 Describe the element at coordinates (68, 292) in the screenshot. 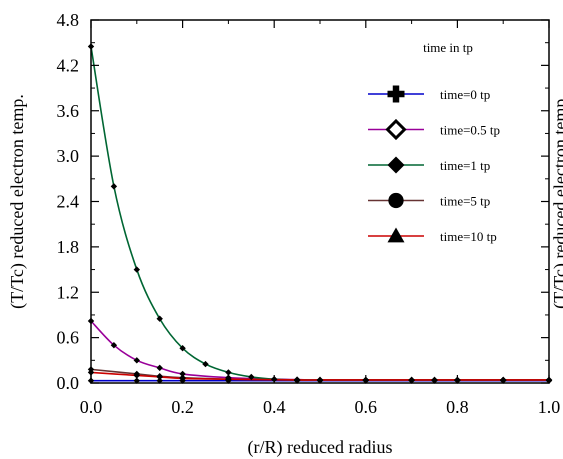

I see `y-tick-label: 1.2` at that location.